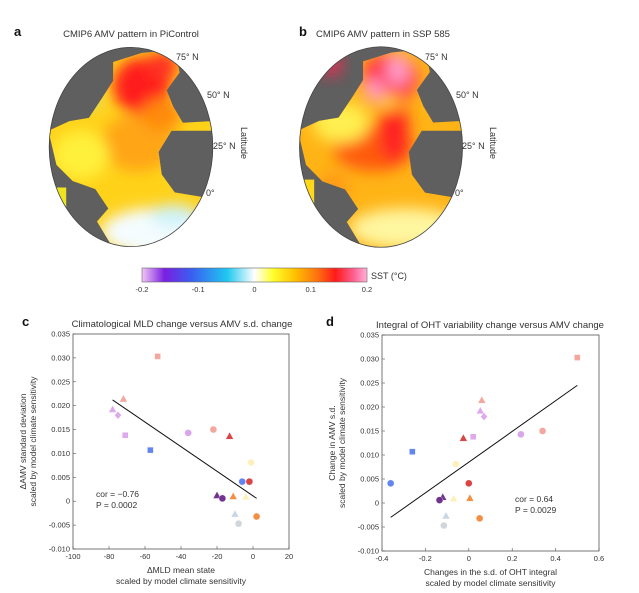 This screenshot has width=639, height=593. What do you see at coordinates (484, 451) in the screenshot?
I see `regression-line` at bounding box center [484, 451].